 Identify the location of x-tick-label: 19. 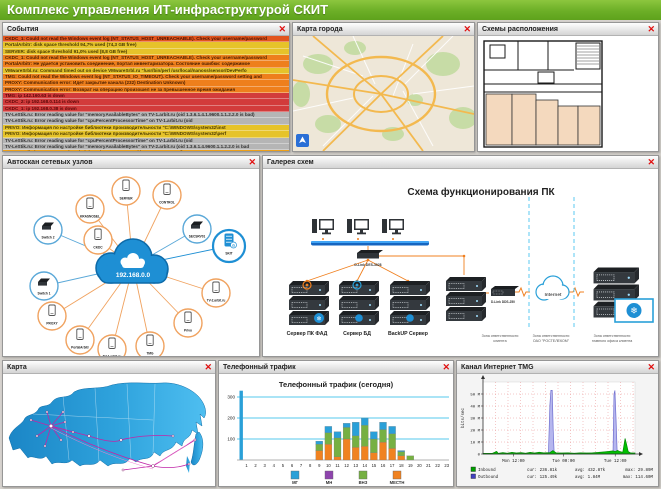
(410, 465).